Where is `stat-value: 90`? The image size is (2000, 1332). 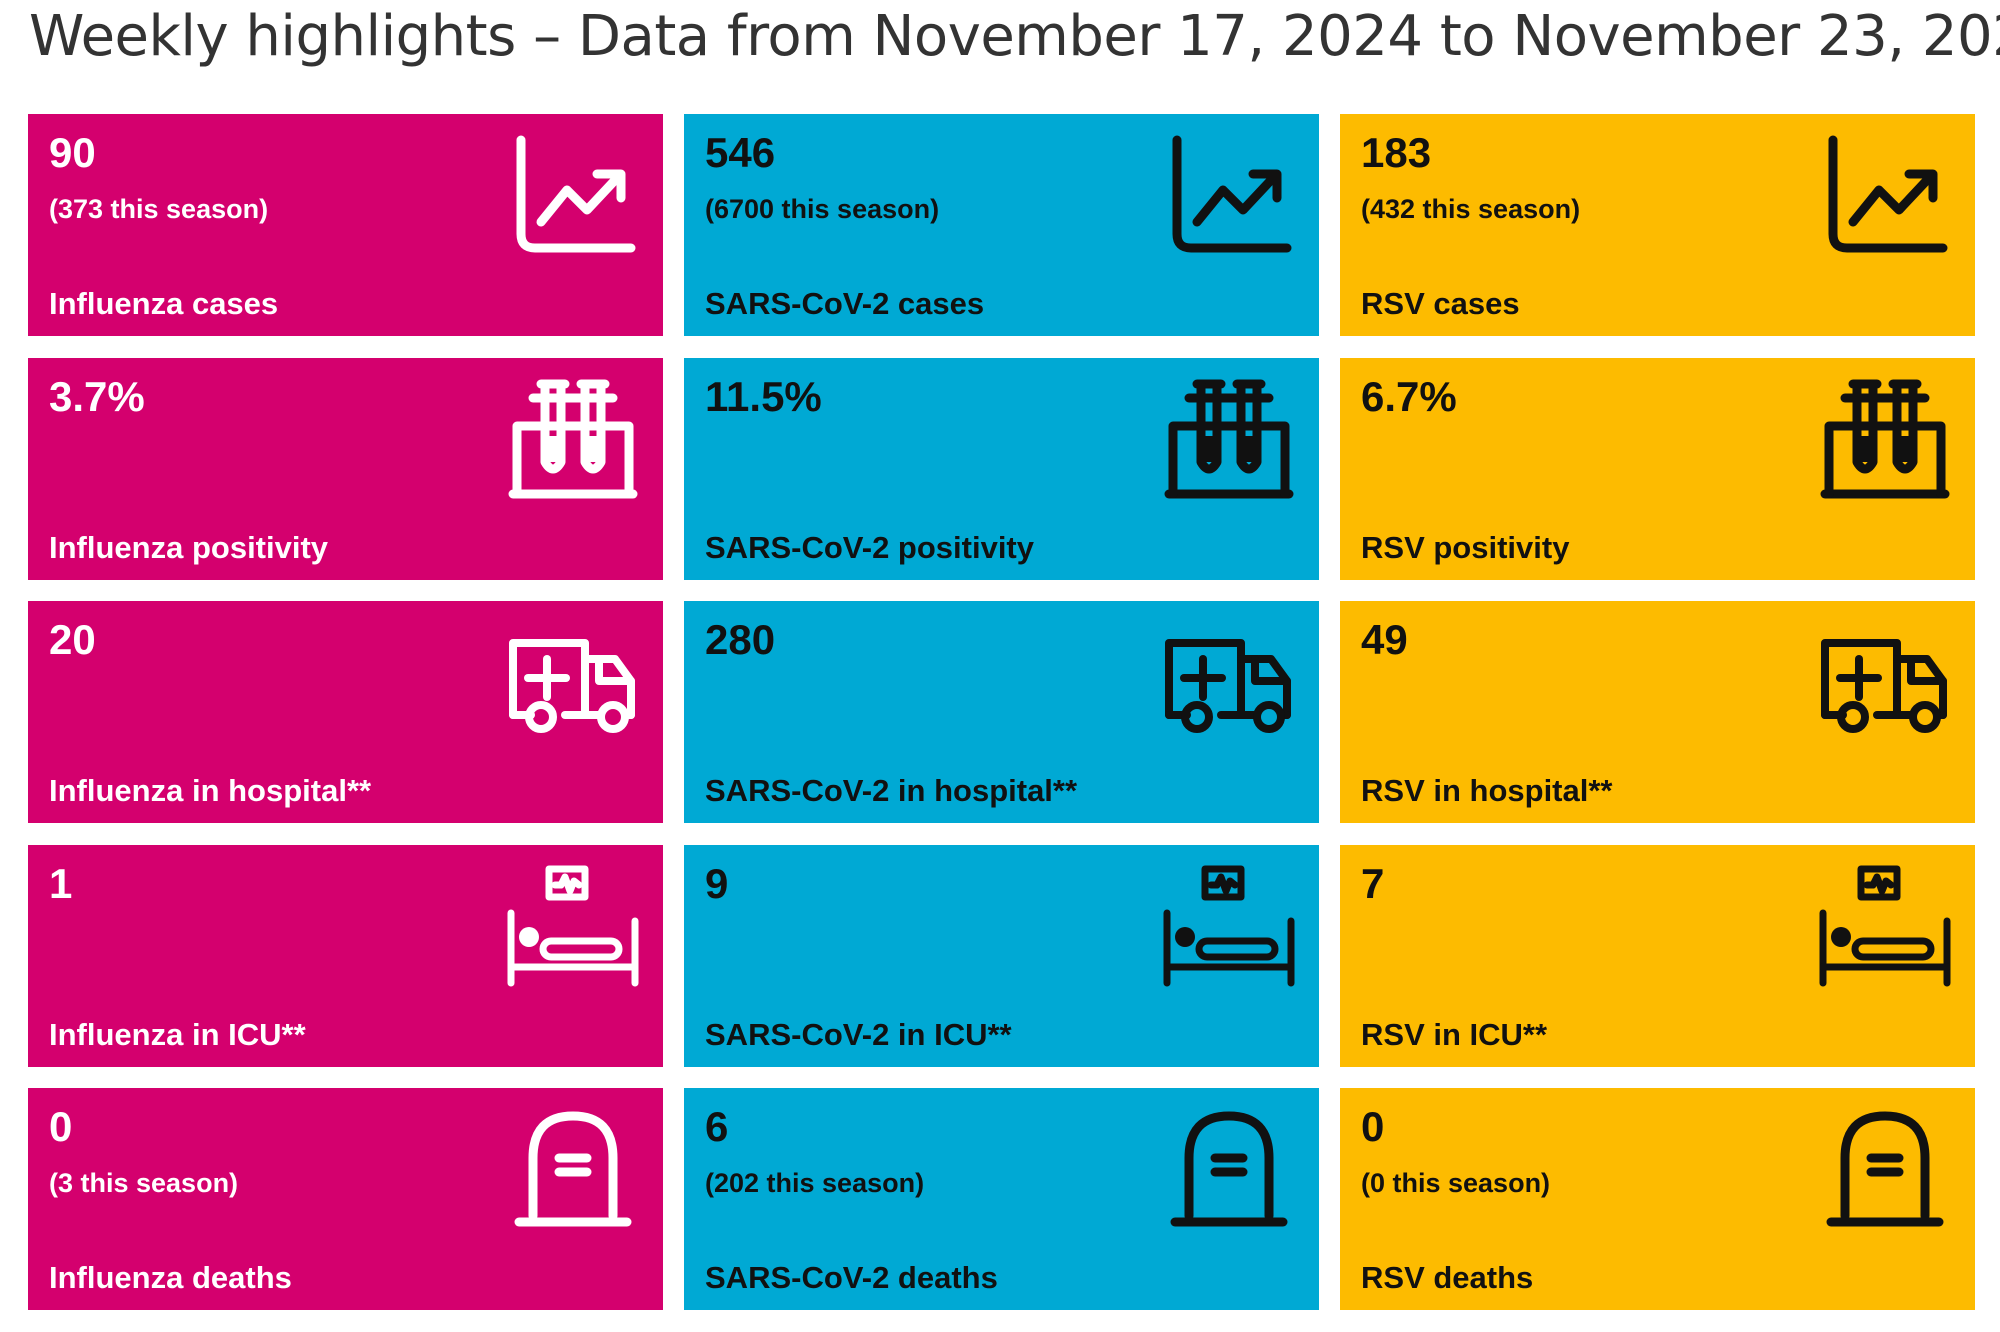 stat-value: 90 is located at coordinates (72, 152).